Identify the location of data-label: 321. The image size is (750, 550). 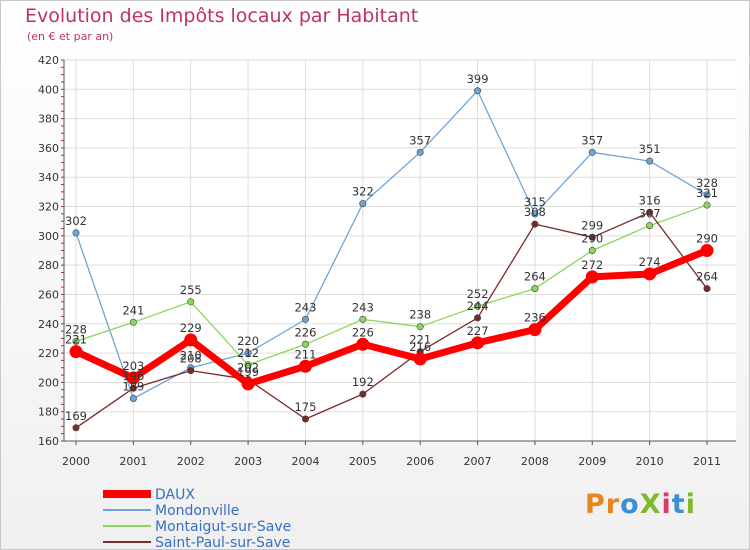
(707, 193).